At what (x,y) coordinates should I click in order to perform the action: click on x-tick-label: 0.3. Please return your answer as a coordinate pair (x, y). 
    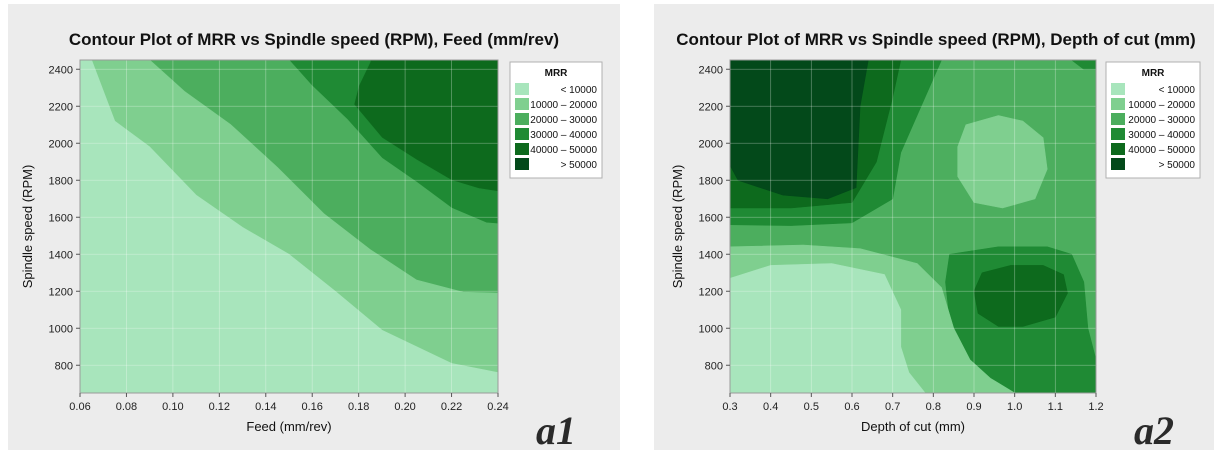
    Looking at the image, I should click on (729, 407).